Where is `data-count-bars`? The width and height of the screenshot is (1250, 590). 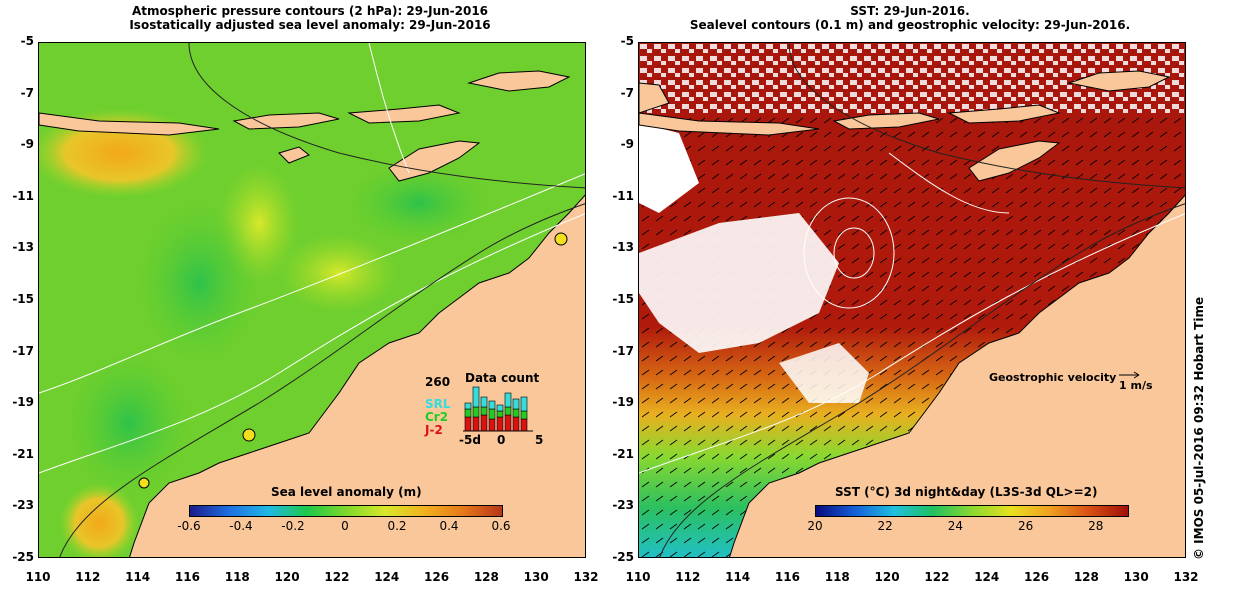 data-count-bars is located at coordinates (498, 409).